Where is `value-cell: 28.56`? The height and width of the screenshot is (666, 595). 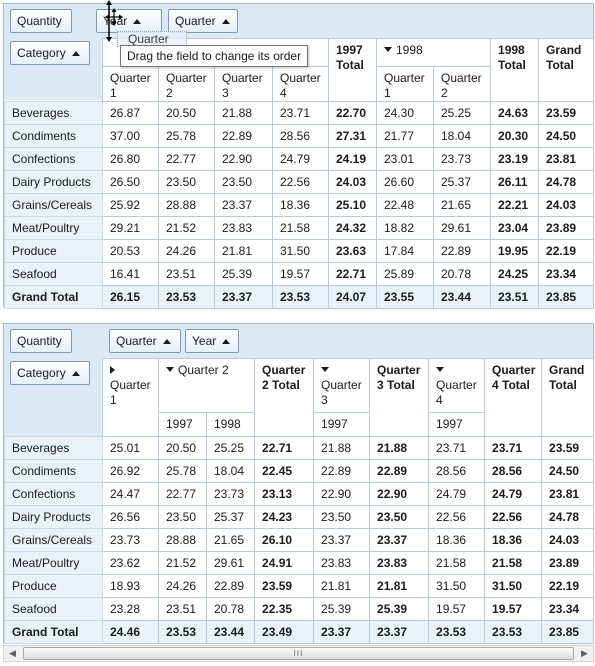
value-cell: 28.56 is located at coordinates (513, 471).